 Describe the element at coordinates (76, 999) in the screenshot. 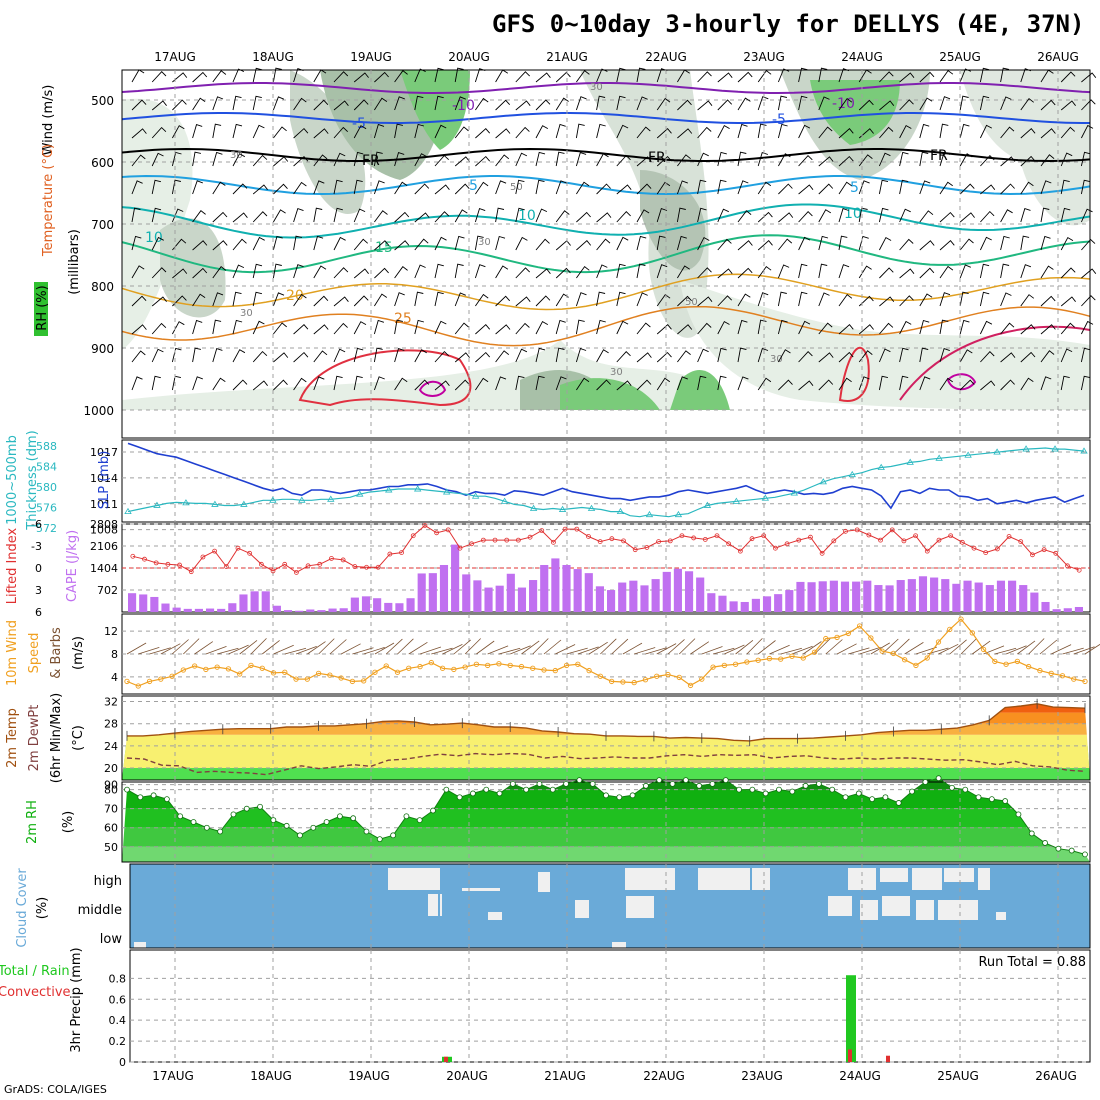

I see `panel-axis-label: 3hr Precip (mm)` at that location.